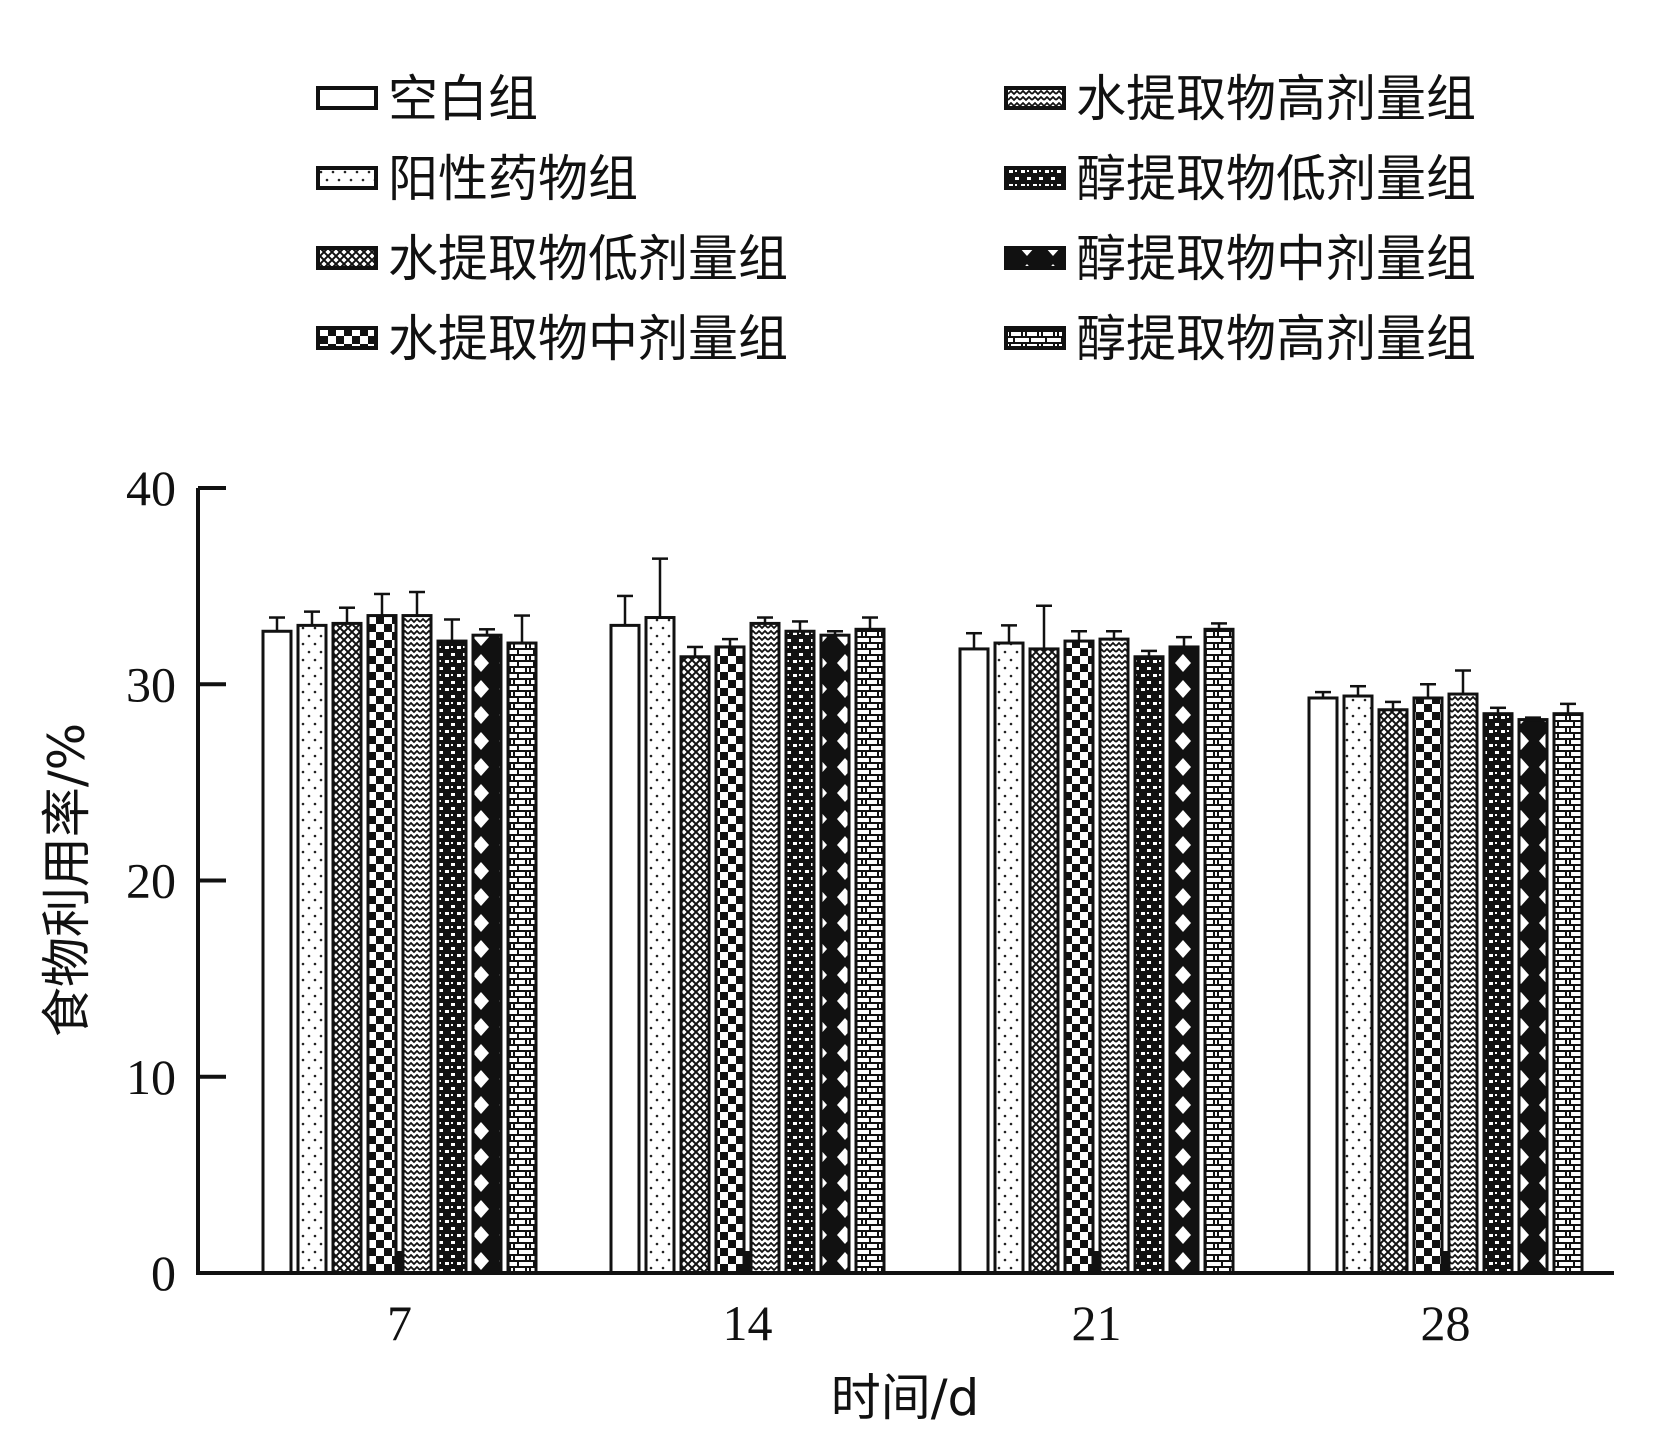  I want to click on bar-s3-c3, so click(1428, 985).